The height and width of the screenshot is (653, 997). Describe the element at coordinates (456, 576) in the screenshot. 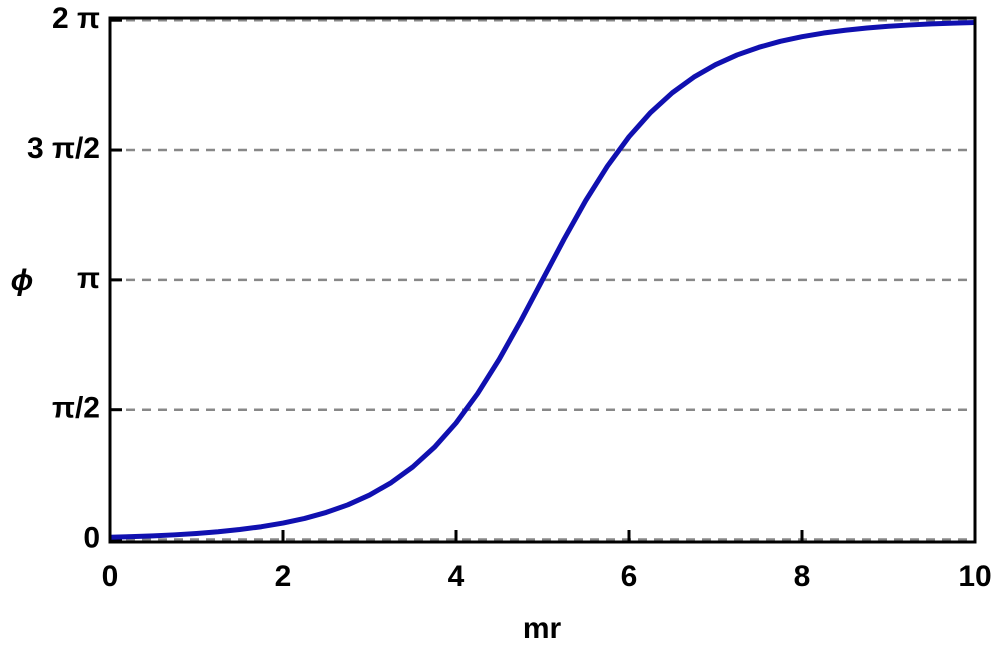

I see `x-tick-label: 4` at that location.